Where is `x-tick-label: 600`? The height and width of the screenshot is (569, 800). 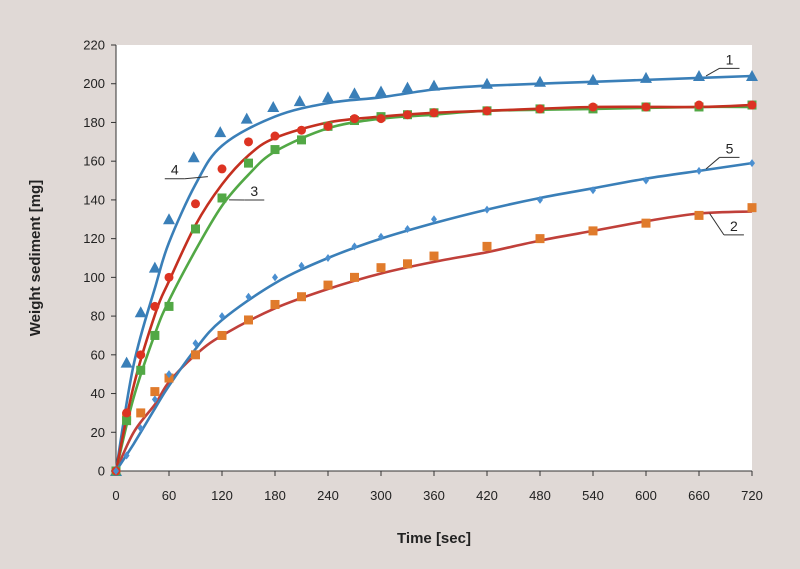
x-tick-label: 600 is located at coordinates (646, 495).